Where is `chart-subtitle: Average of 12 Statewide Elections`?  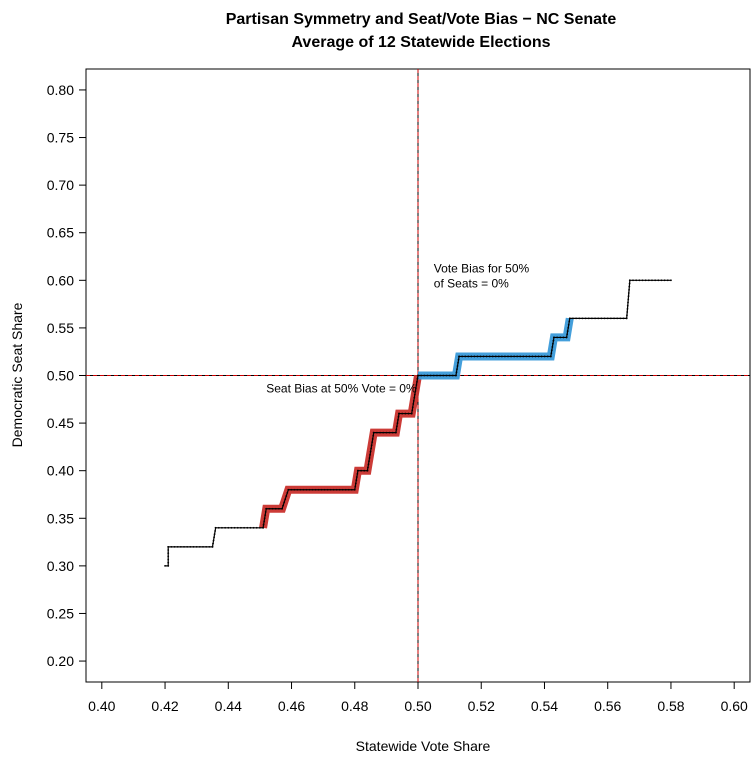 chart-subtitle: Average of 12 Statewide Elections is located at coordinates (420, 42).